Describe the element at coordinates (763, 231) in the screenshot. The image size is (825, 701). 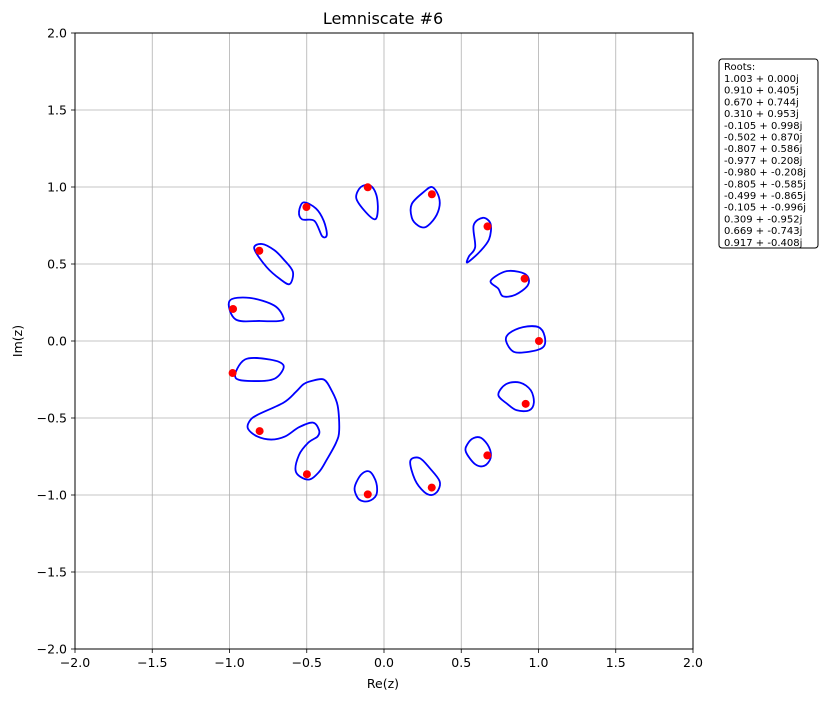
I see `root-entry: 0.669 + -0.743j` at that location.